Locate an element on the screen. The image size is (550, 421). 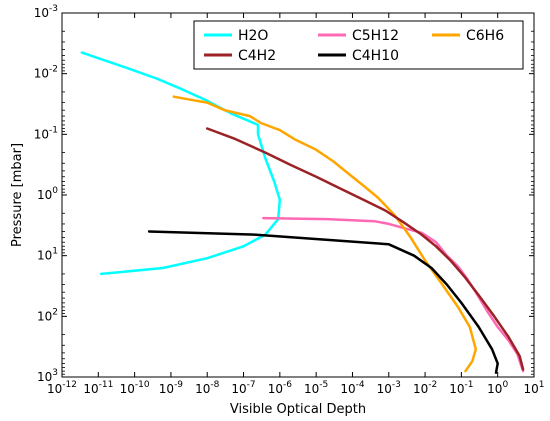
x-tick-label: 10⁻⁸ is located at coordinates (207, 388).